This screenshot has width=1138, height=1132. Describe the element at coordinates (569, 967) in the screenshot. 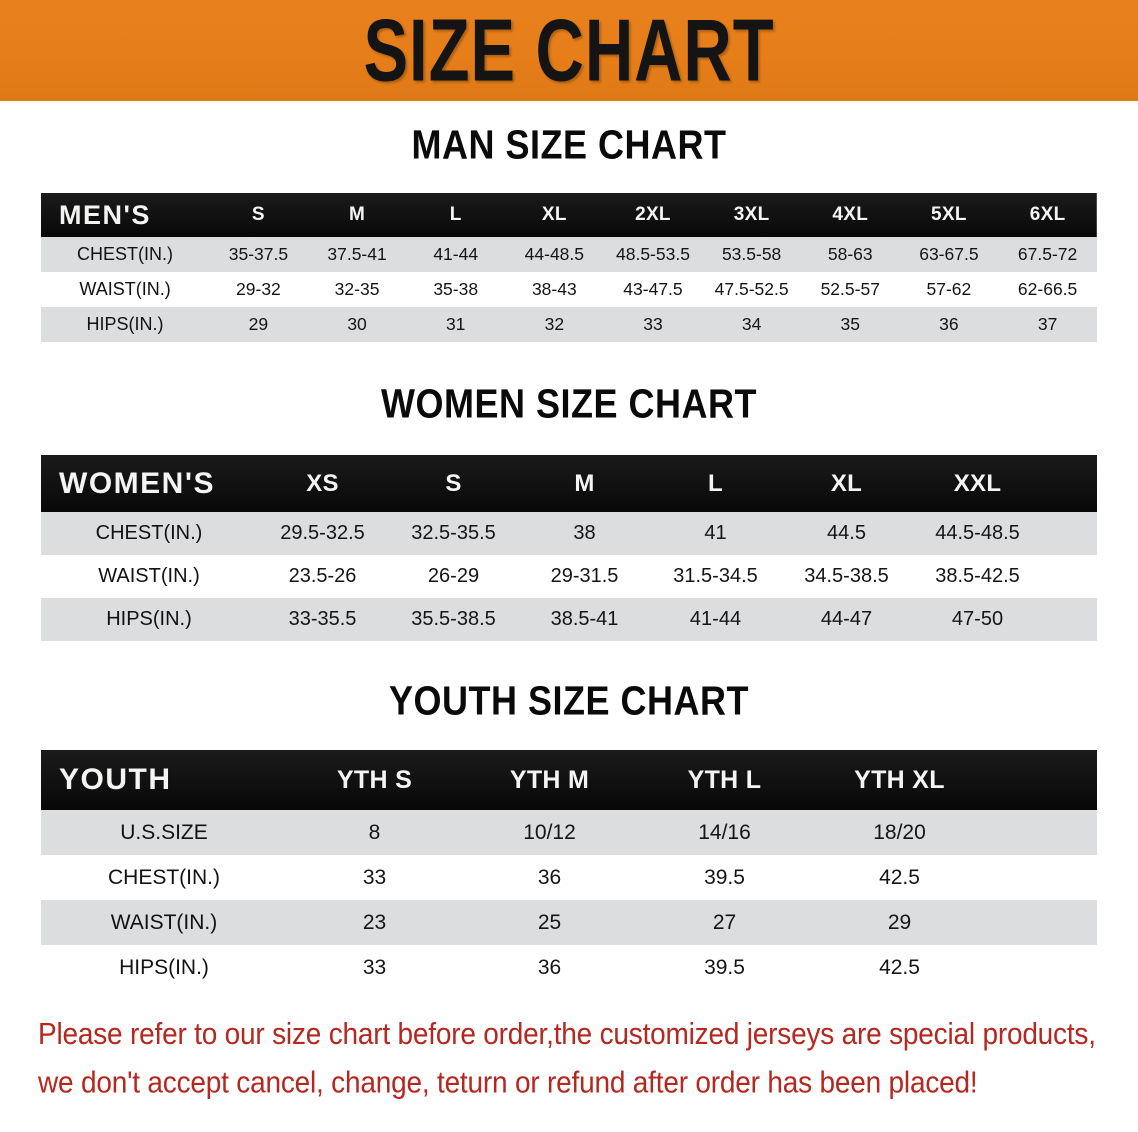

I see `table-row: HIPS(IN.) 33 36 39.5 42.5` at that location.